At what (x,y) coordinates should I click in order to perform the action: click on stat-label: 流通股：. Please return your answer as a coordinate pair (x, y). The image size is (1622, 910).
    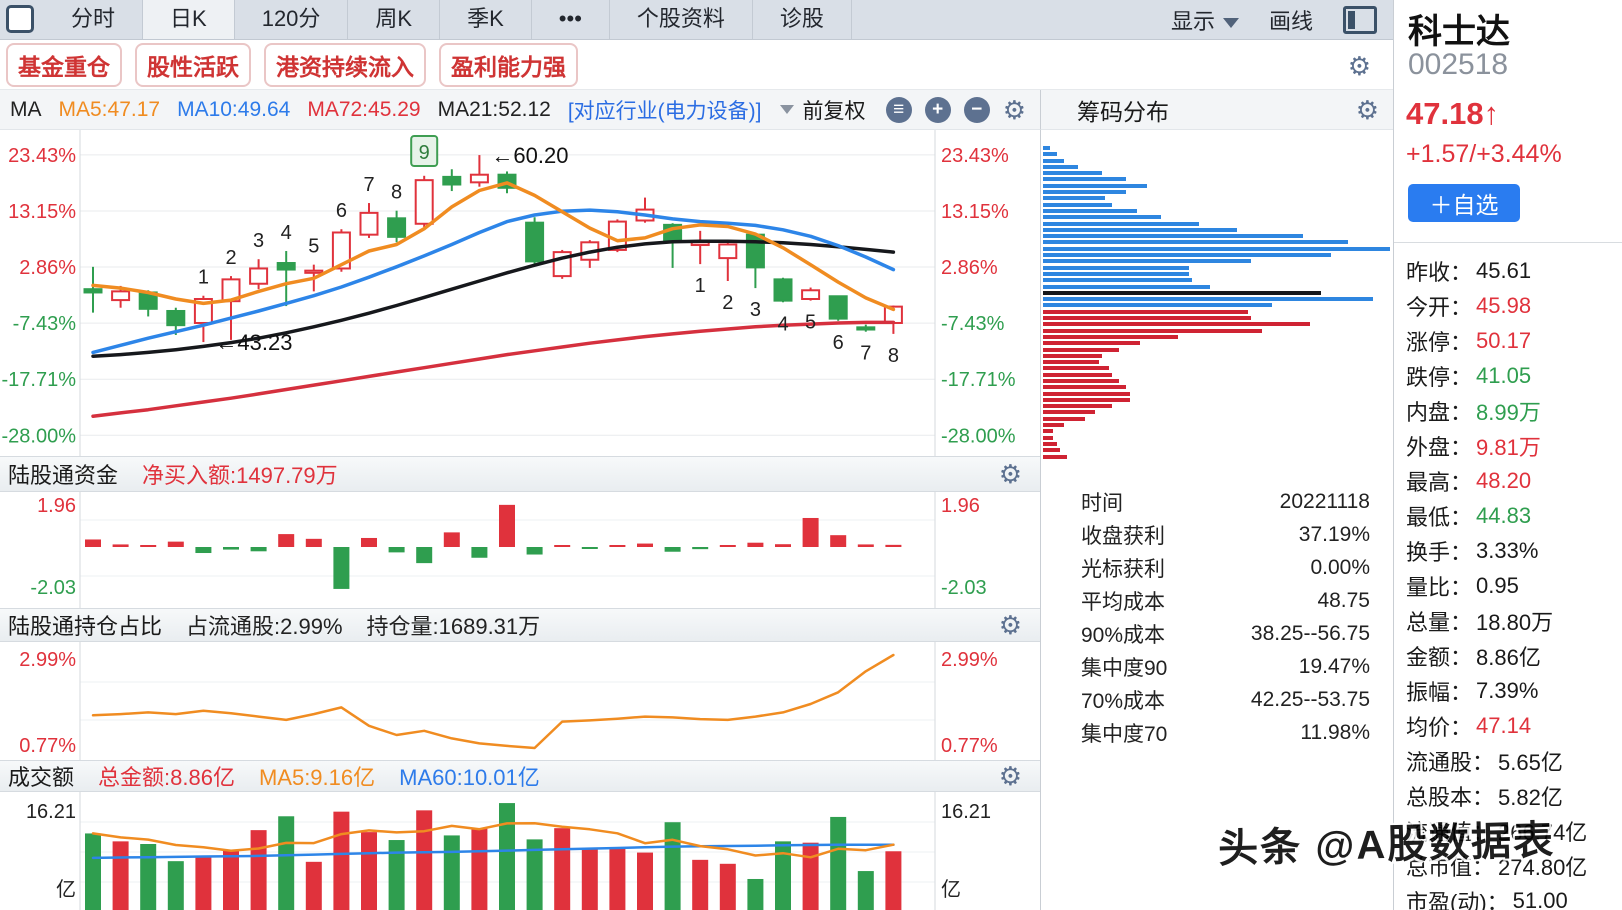
    Looking at the image, I should click on (1450, 762).